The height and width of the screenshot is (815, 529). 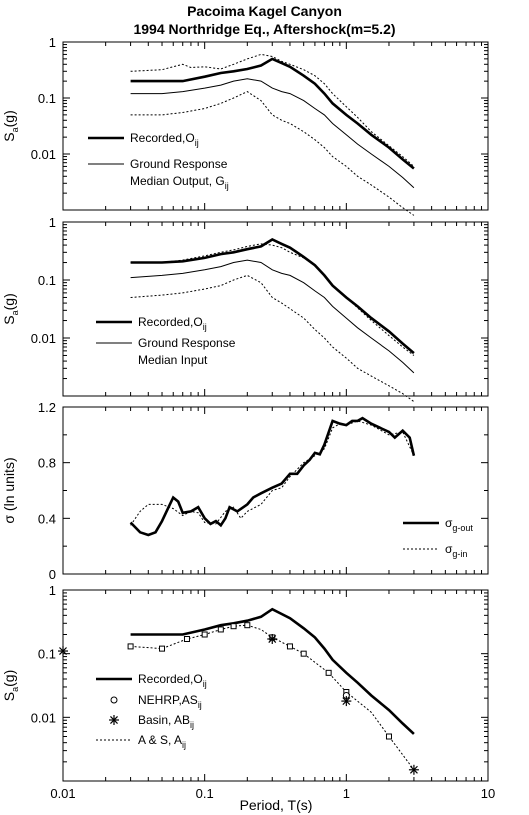 I want to click on x-tick-label: 1, so click(x=346, y=793).